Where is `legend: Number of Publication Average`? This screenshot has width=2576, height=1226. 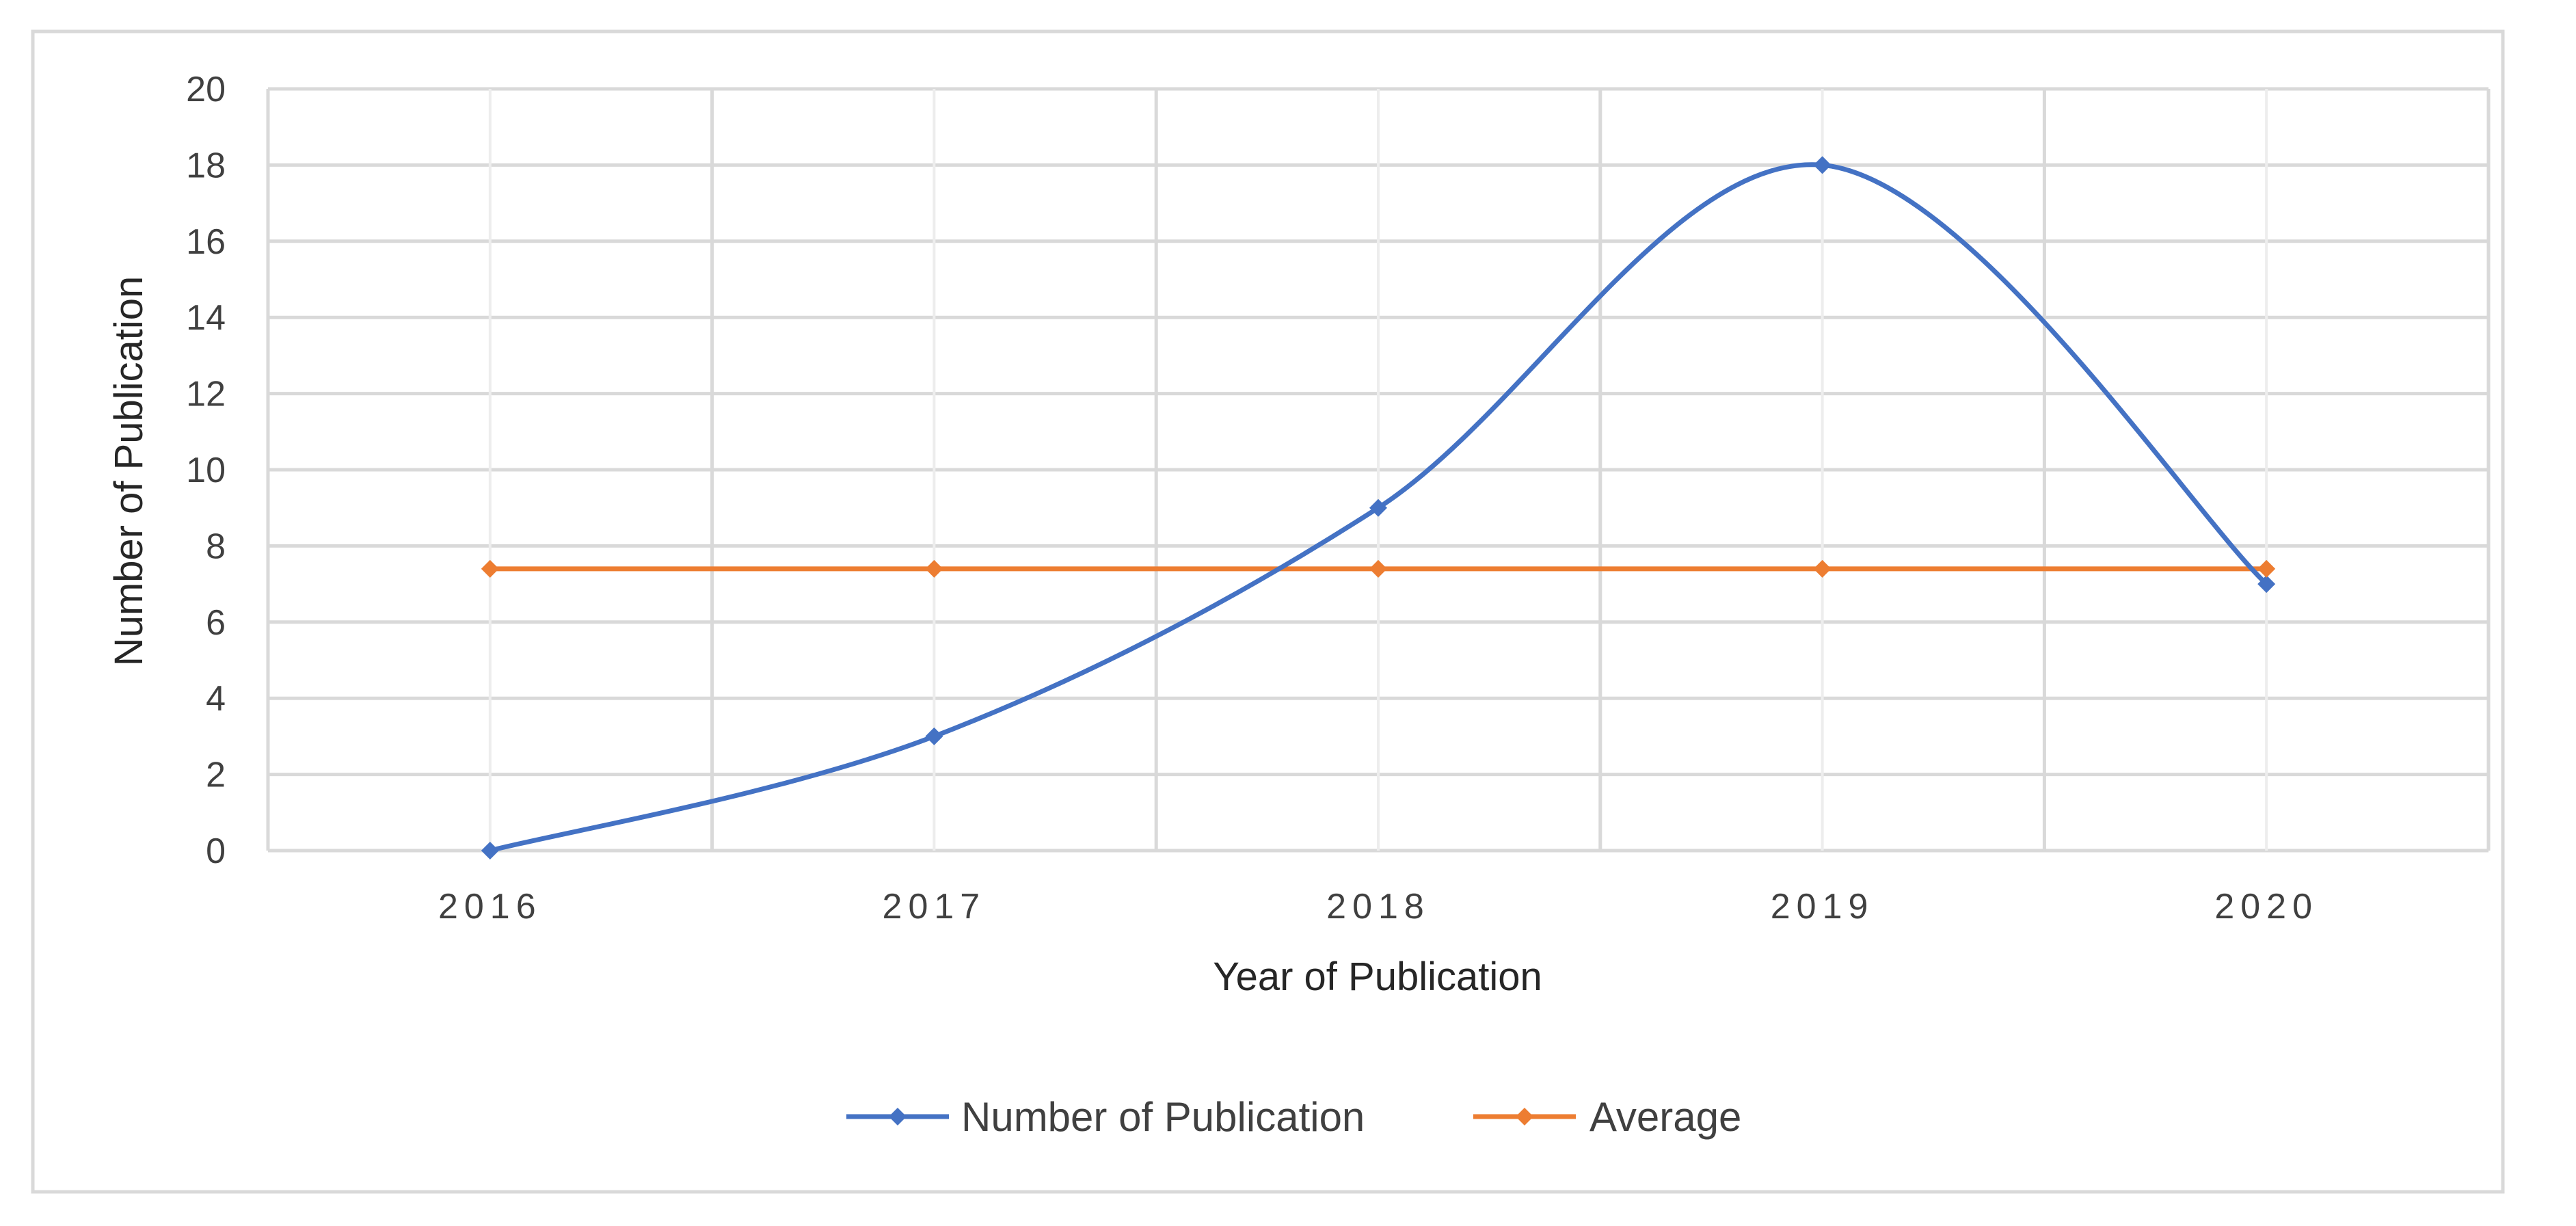 legend: Number of Publication Average is located at coordinates (1293, 1117).